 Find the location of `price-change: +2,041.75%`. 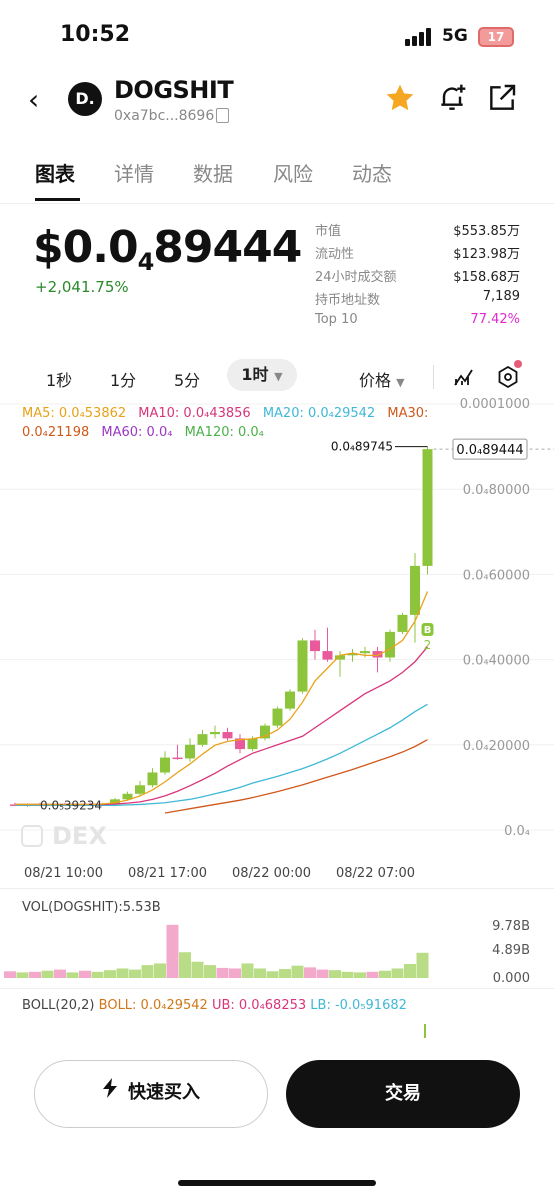

price-change: +2,041.75% is located at coordinates (82, 287).